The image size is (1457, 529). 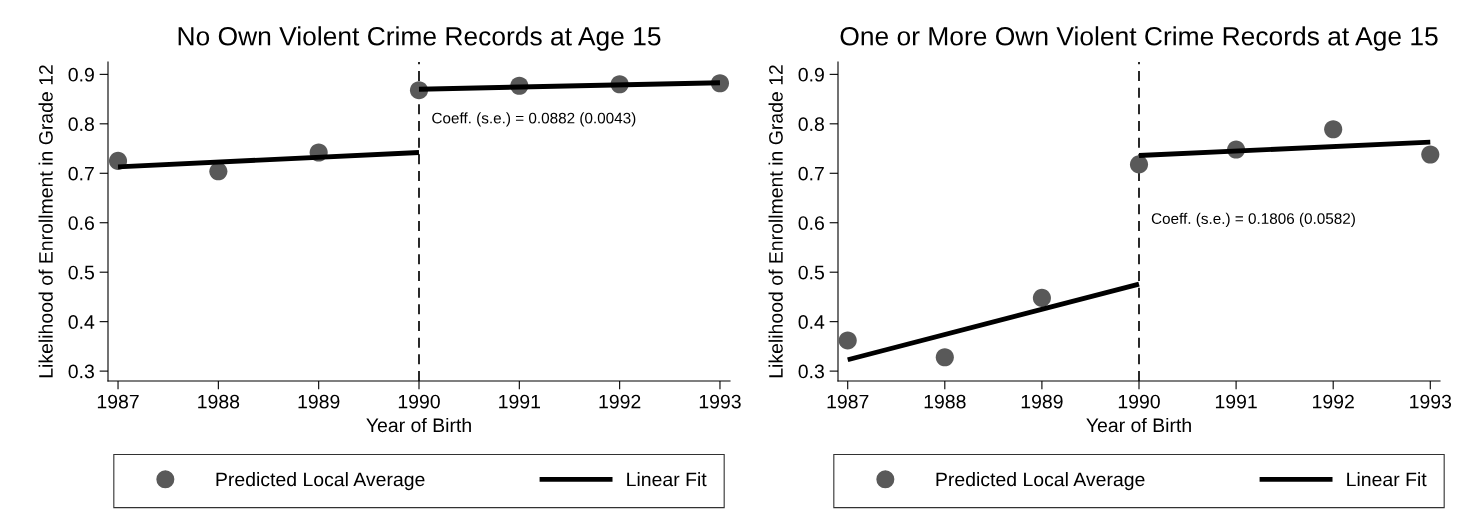 I want to click on chart-title: No Own Violent Crime Records at Age 15, so click(x=419, y=38).